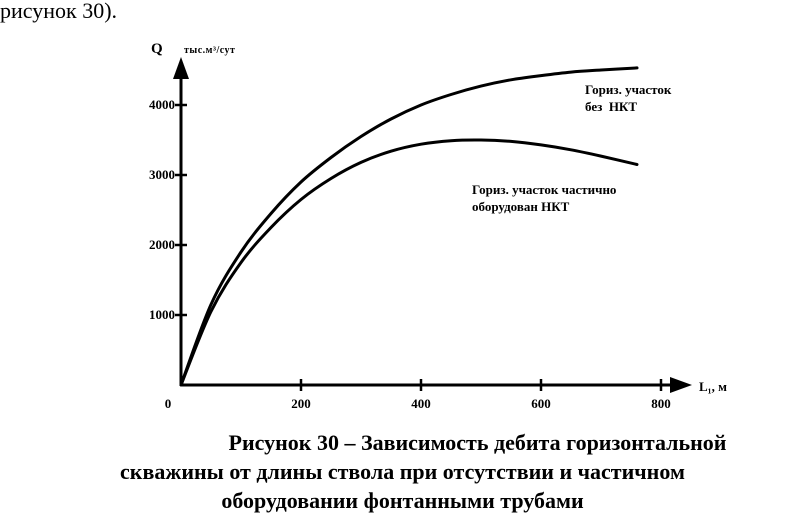  Describe the element at coordinates (162, 104) in the screenshot. I see `y-tick-label: 4000` at that location.